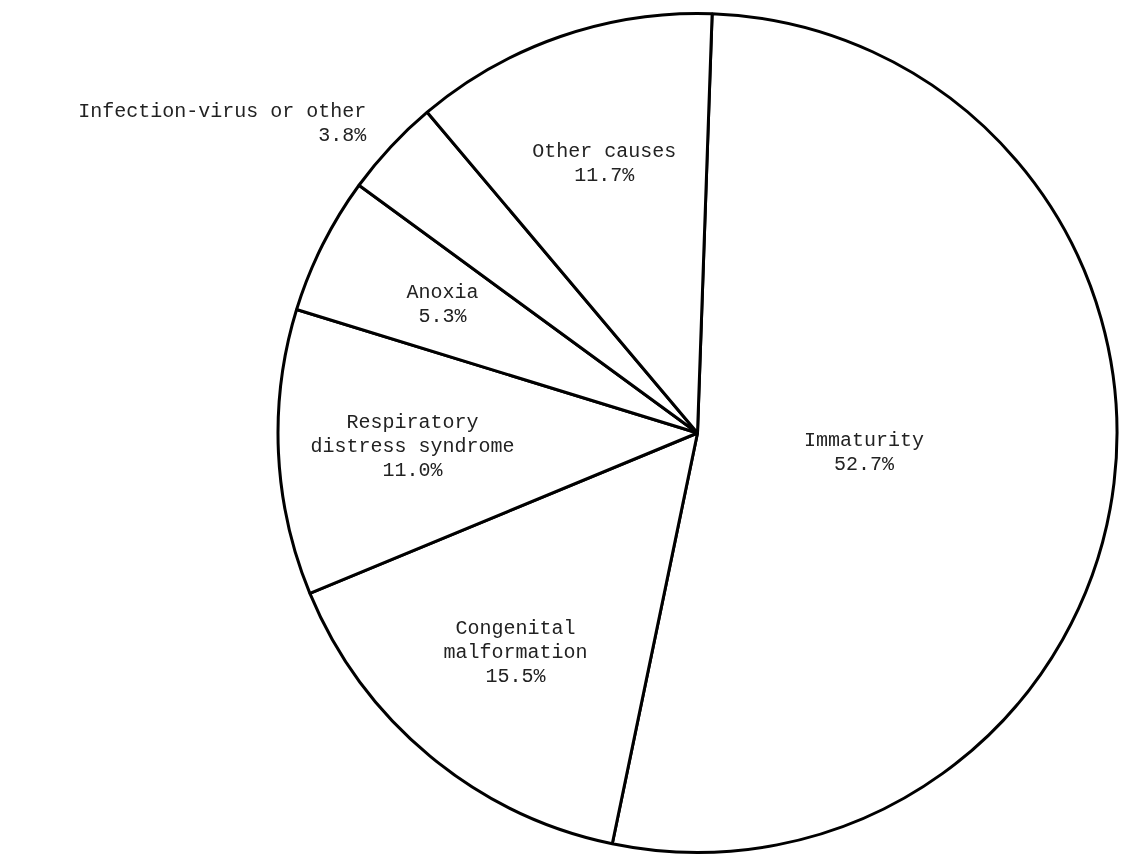 This screenshot has width=1135, height=867. What do you see at coordinates (864, 441) in the screenshot?
I see `slice-label: Immaturity` at bounding box center [864, 441].